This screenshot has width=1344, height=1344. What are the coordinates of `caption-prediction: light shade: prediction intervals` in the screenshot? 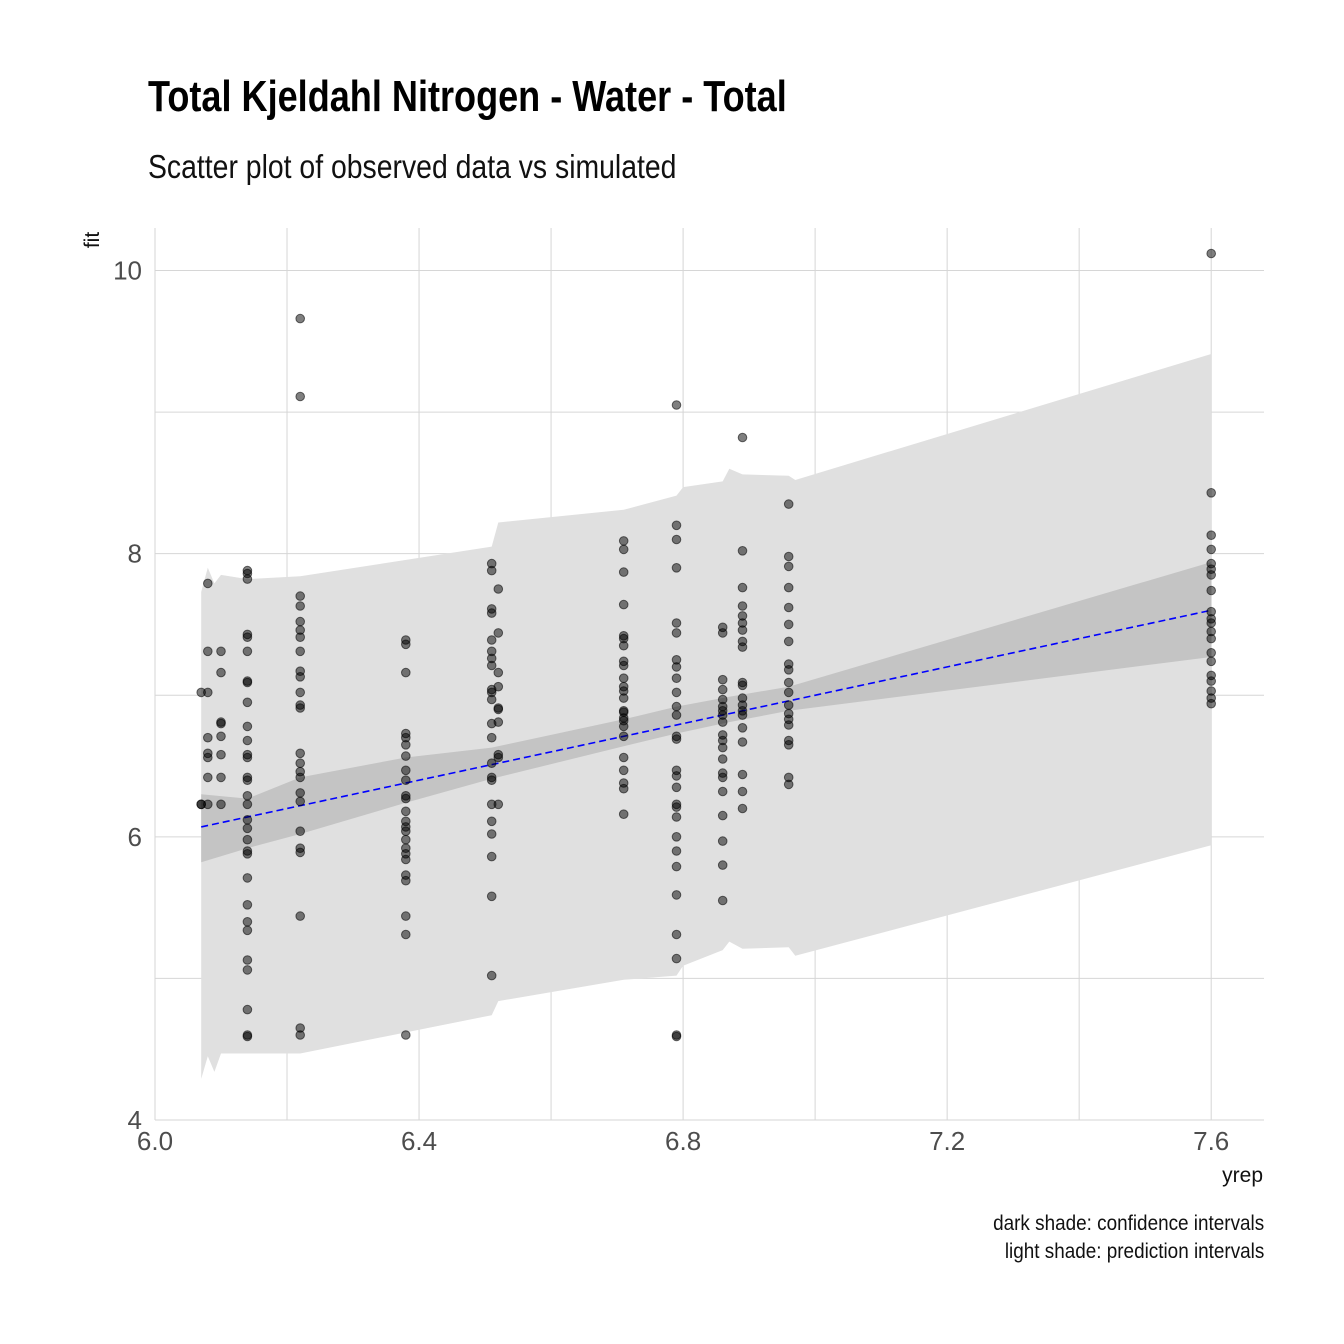 It's located at (1134, 1251).